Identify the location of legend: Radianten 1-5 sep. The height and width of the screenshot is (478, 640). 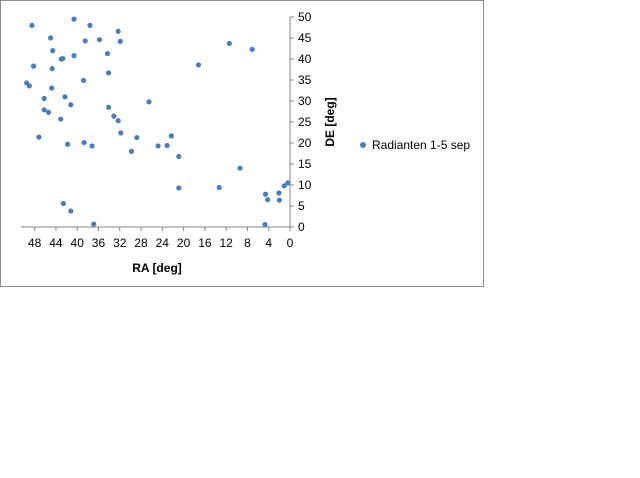
(415, 145).